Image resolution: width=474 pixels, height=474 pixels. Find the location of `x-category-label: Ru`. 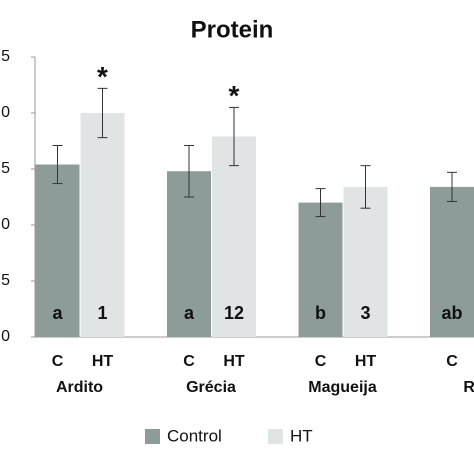

x-category-label: Ru is located at coordinates (468, 387).